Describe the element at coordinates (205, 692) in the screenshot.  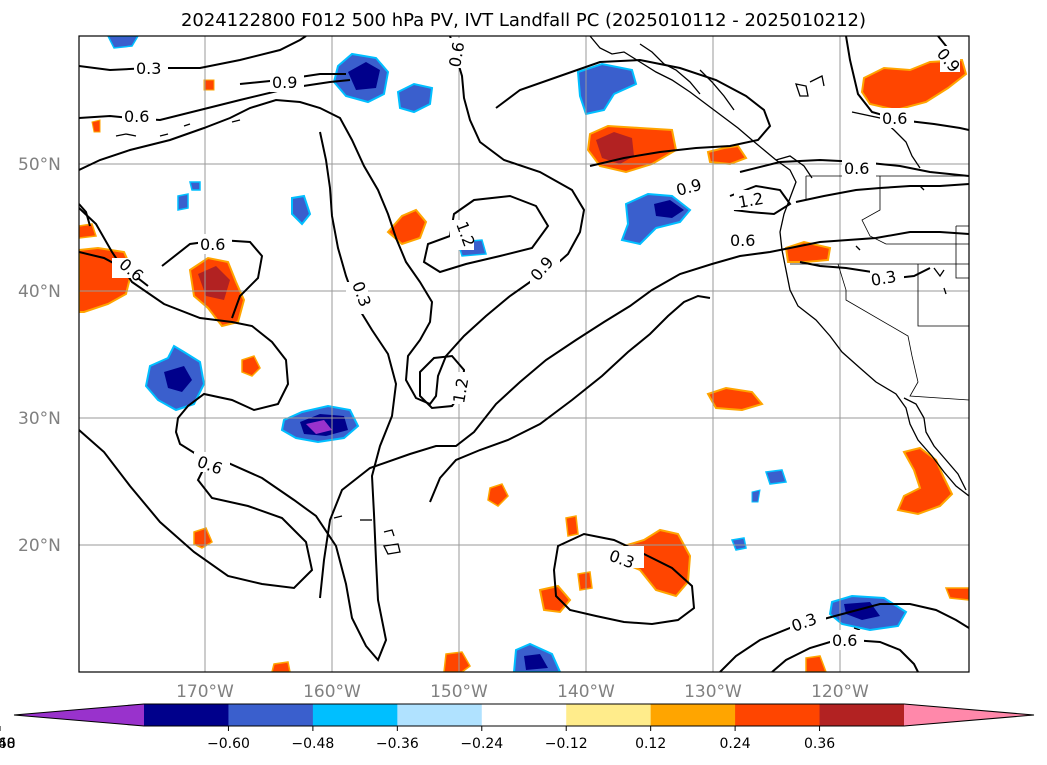
I see `lon-label: 170°W` at that location.